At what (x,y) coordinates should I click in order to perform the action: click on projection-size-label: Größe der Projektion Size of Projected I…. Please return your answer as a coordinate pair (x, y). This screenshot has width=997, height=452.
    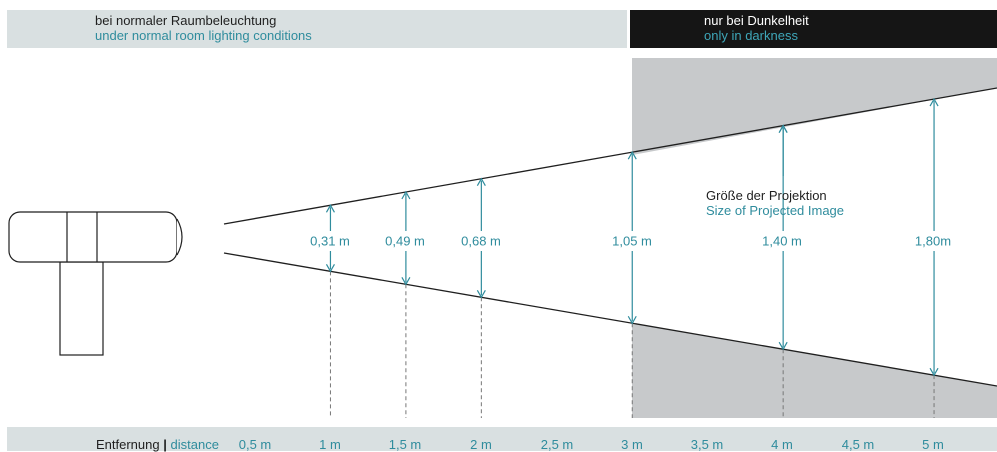
    Looking at the image, I should click on (775, 203).